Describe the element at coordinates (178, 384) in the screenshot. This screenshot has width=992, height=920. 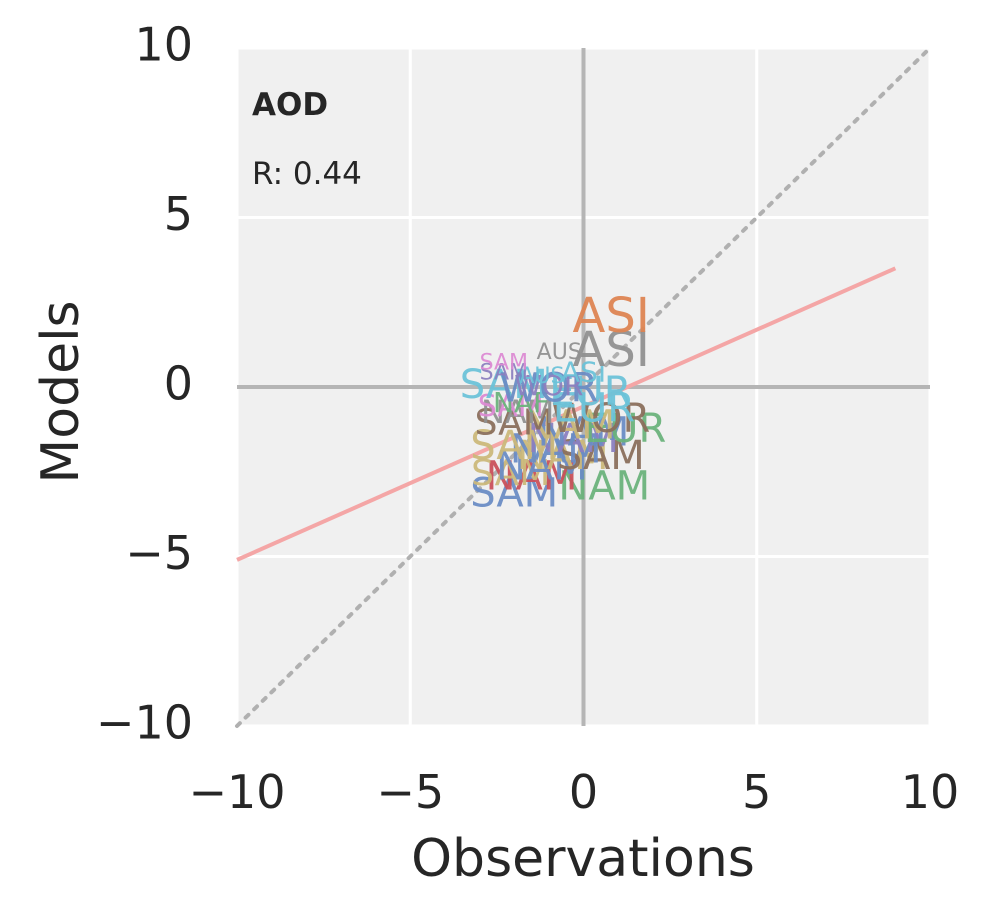
I see `y-tick-label: 0` at that location.